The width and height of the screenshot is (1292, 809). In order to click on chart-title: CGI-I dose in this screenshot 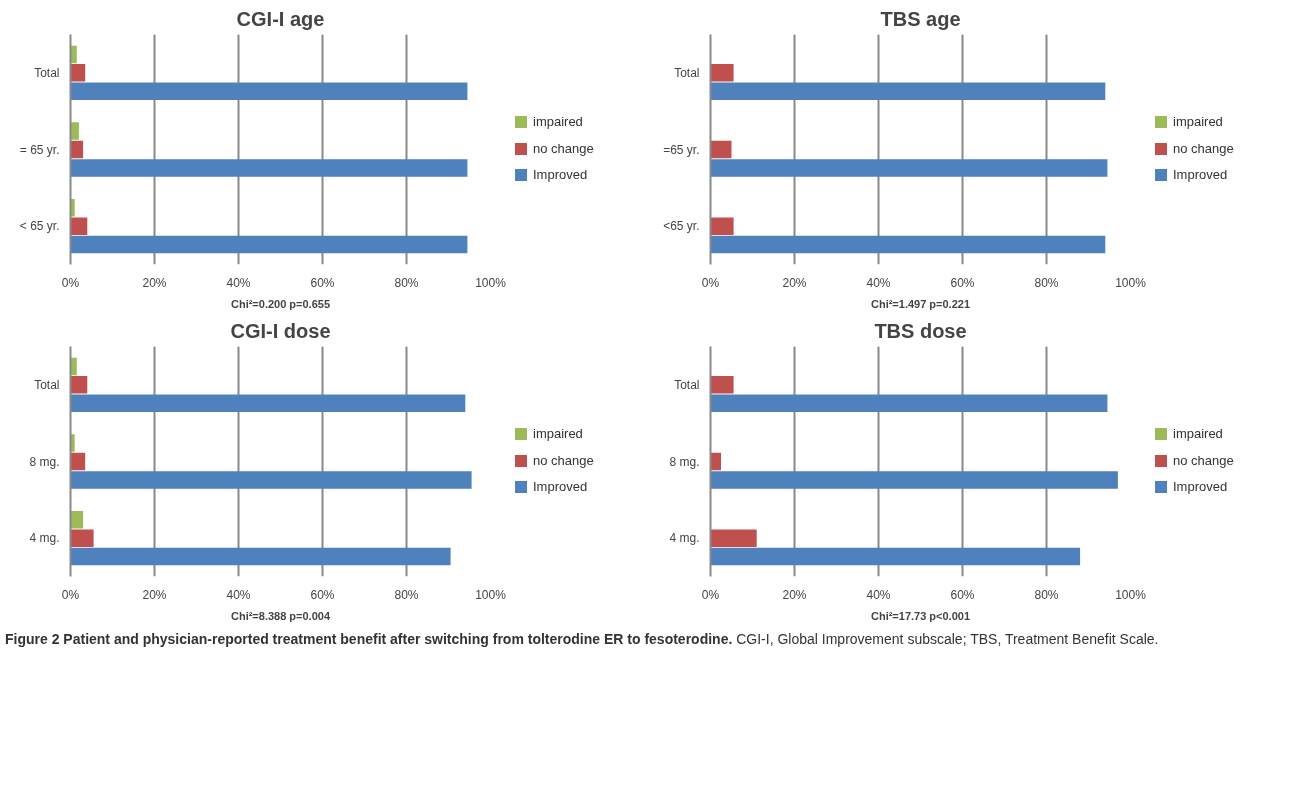, I will do `click(280, 330)`.